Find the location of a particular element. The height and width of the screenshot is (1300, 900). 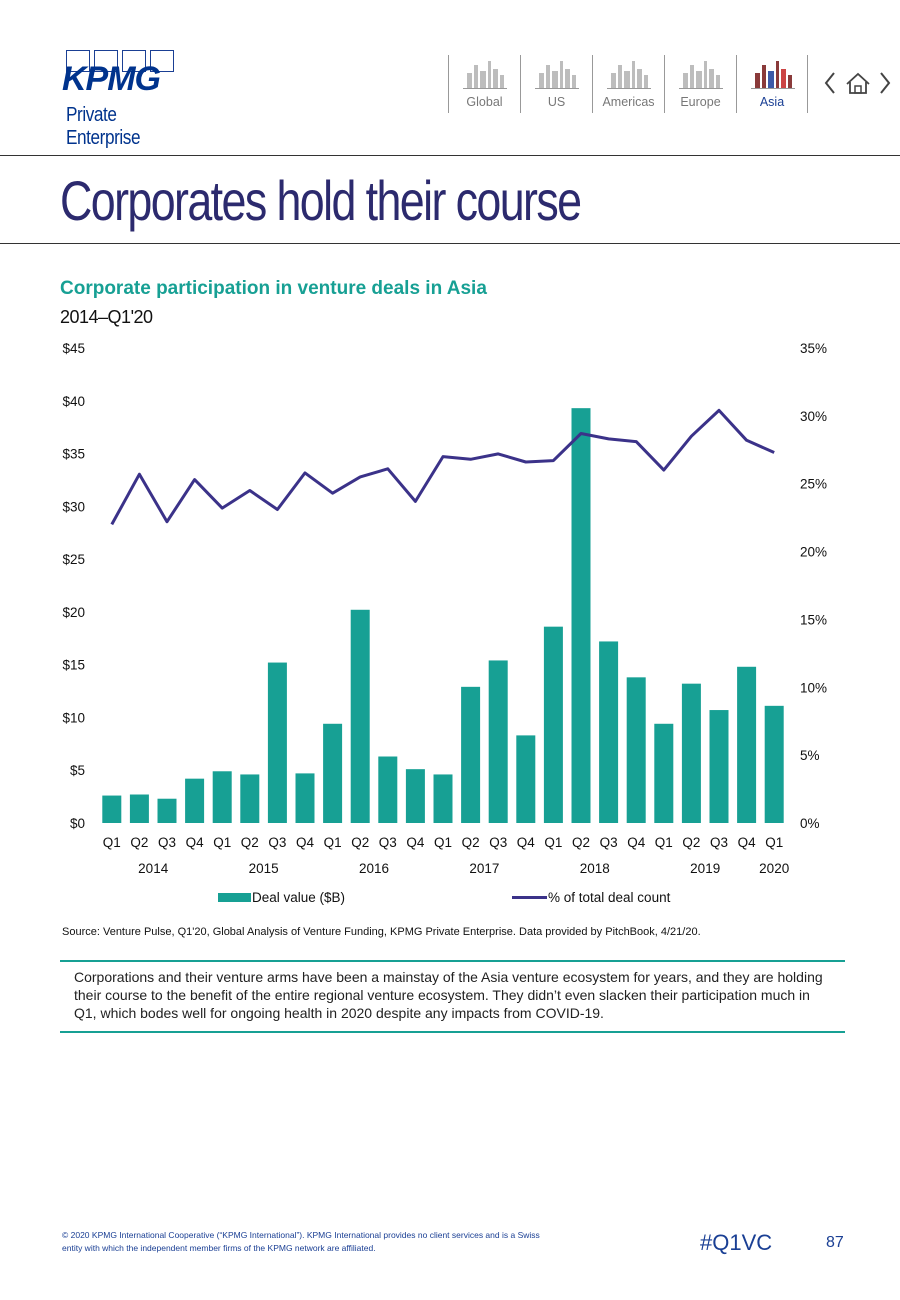

nav-tab-asia: Asia is located at coordinates (772, 84).